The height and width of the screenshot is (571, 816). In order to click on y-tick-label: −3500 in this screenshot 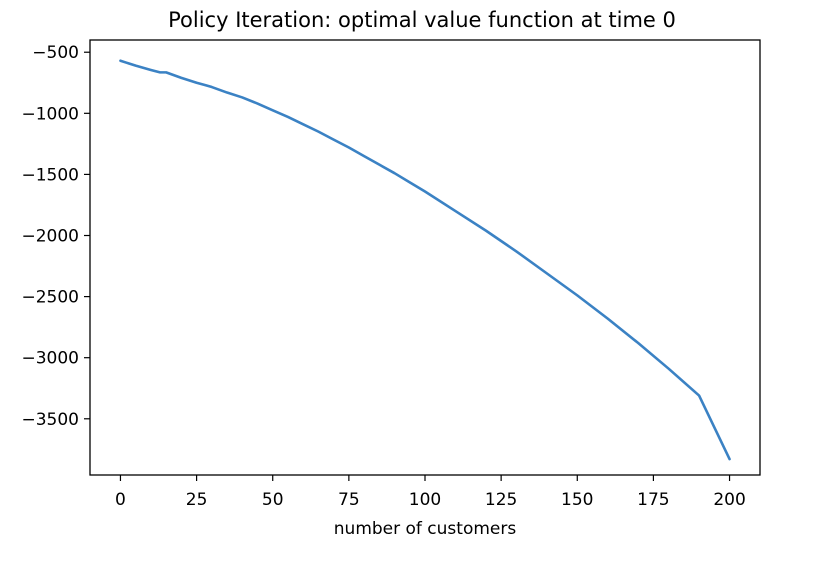, I will do `click(50, 420)`.